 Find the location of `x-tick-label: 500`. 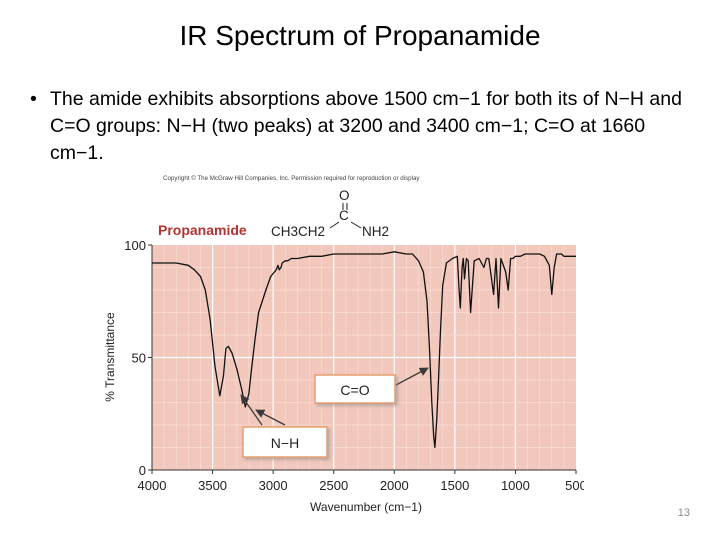

x-tick-label: 500 is located at coordinates (574, 485).